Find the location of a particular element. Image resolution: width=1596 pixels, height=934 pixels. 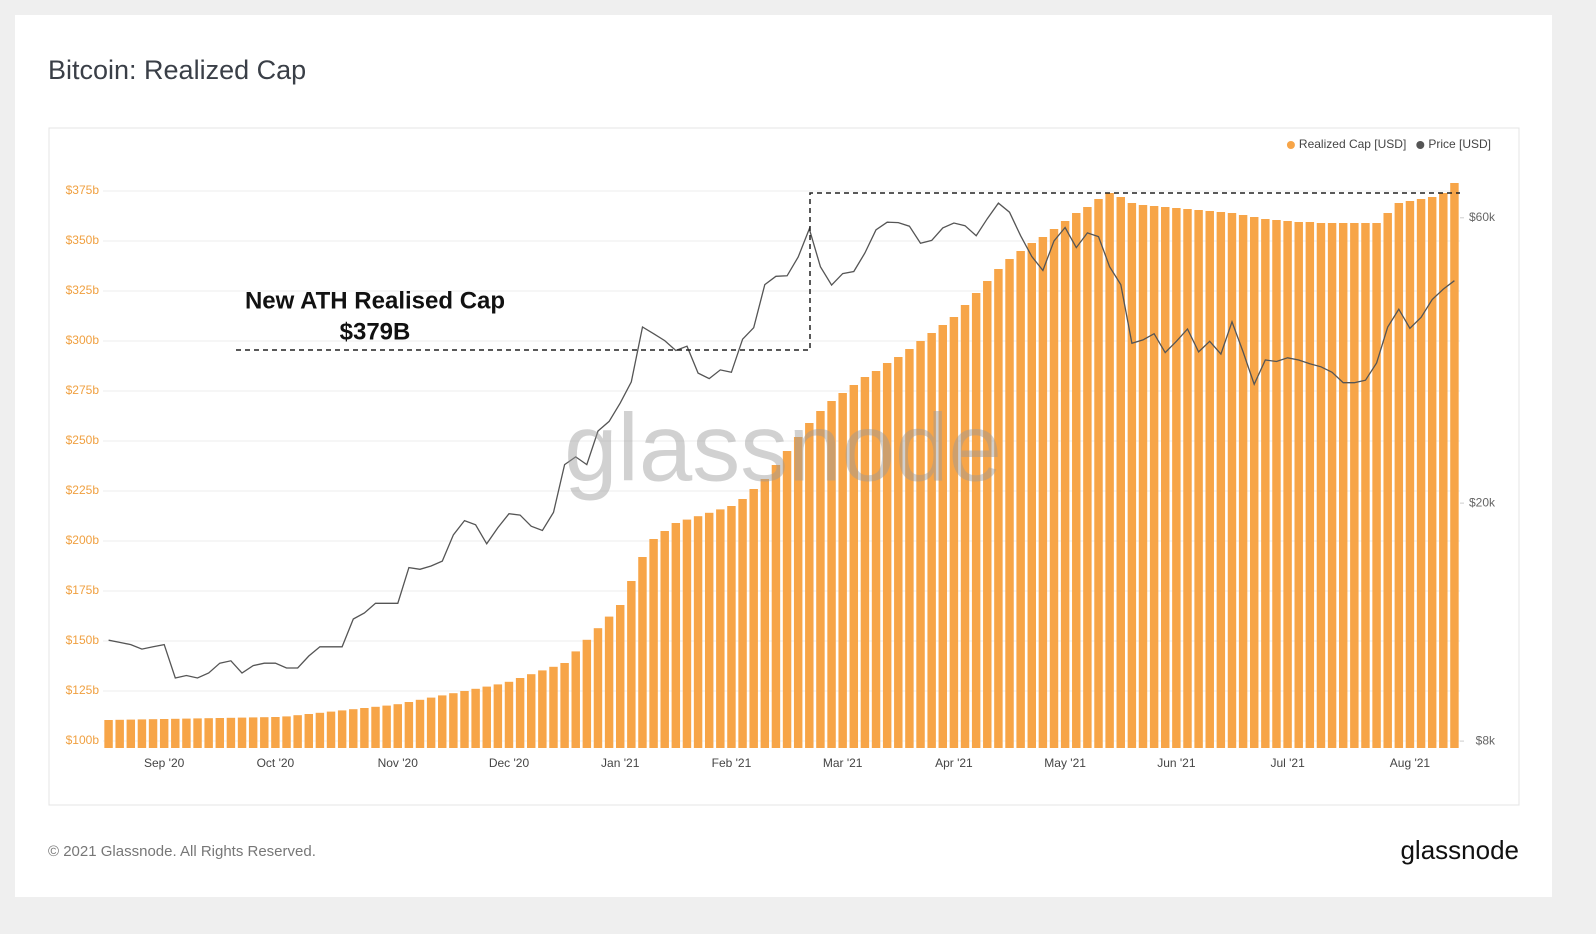

x-tick-label: Dec '20 is located at coordinates (509, 763).